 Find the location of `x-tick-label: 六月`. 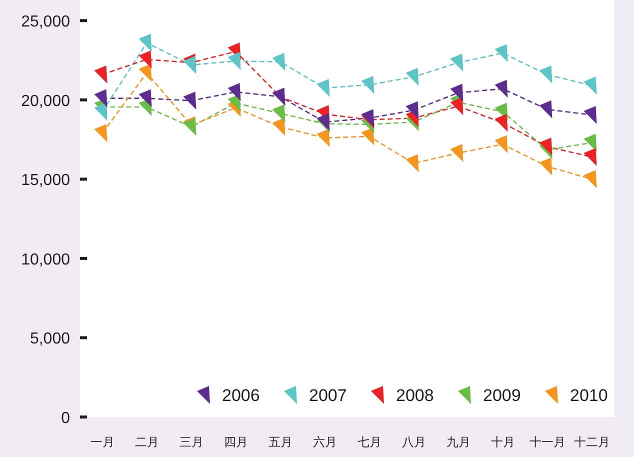

x-tick-label: 六月 is located at coordinates (324, 442).